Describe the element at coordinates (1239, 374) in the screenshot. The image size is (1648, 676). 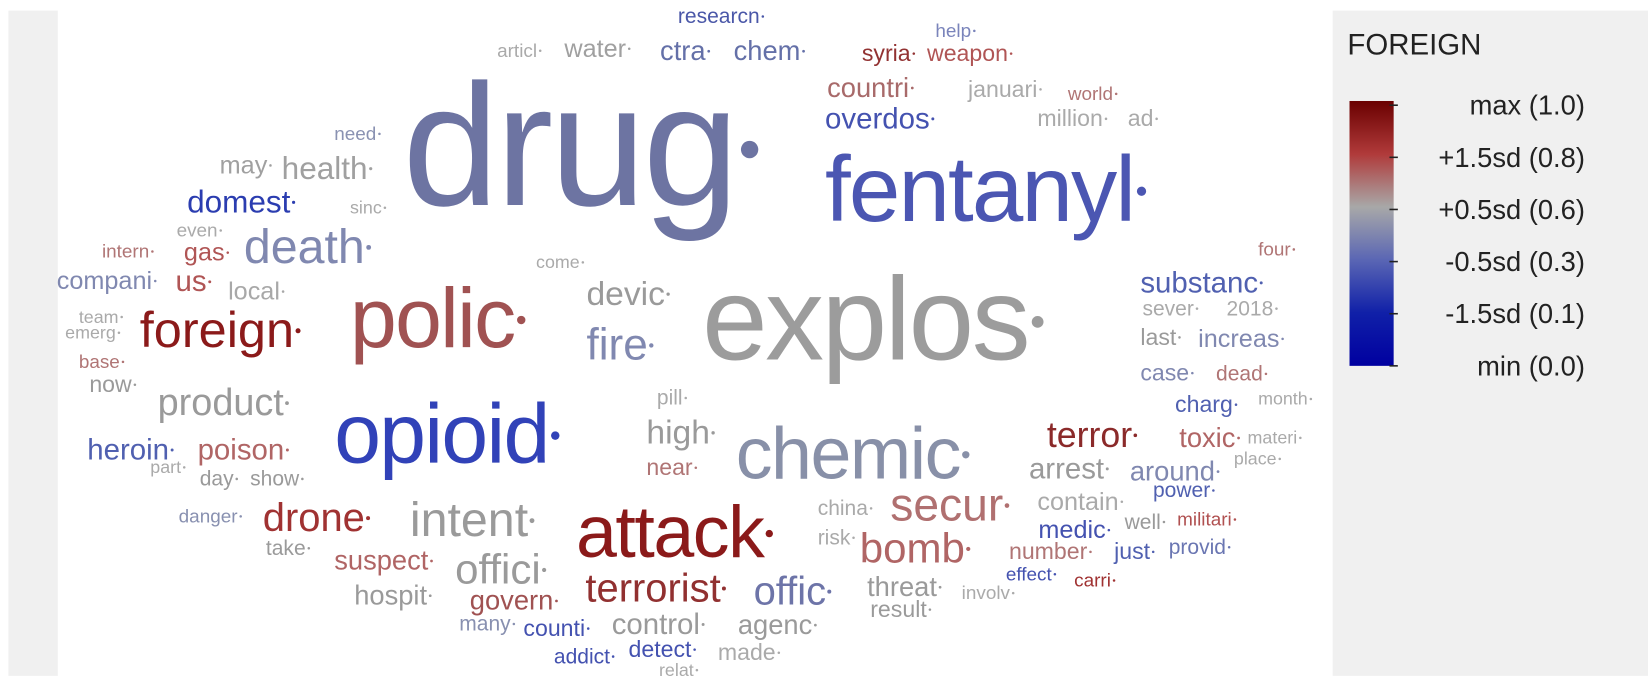
I see `word: dead` at that location.